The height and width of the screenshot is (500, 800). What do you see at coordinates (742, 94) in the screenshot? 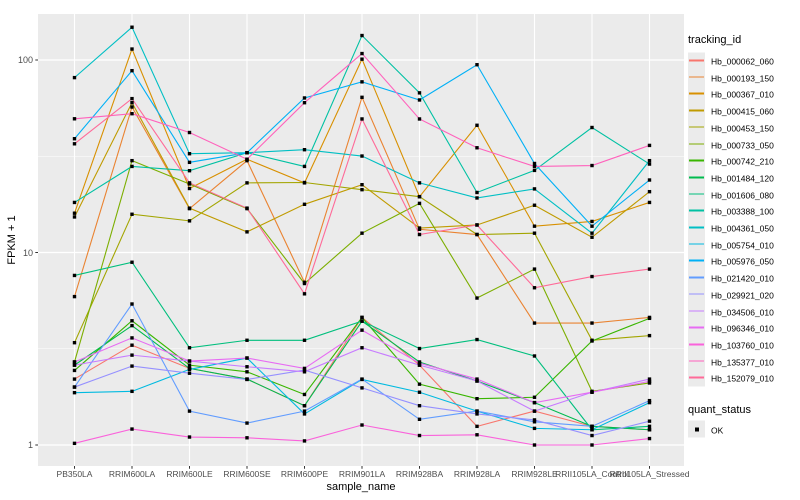
I see `legend-item-label: Hb_000367_010` at bounding box center [742, 94].